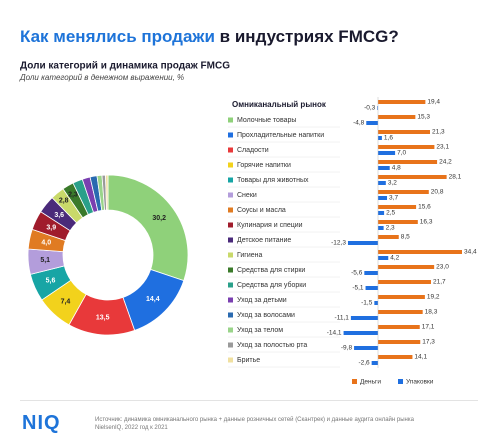  Describe the element at coordinates (101, 77) in the screenshot. I see `chart-subtitle: Доли категорий в денежном выражении, %` at that location.